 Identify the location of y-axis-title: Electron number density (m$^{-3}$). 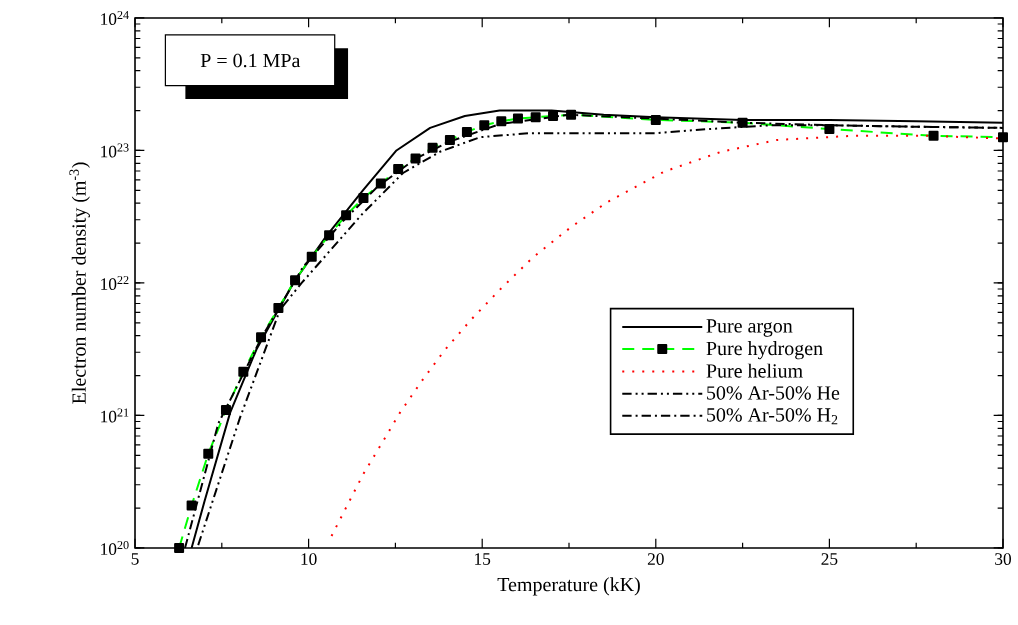
(79, 283).